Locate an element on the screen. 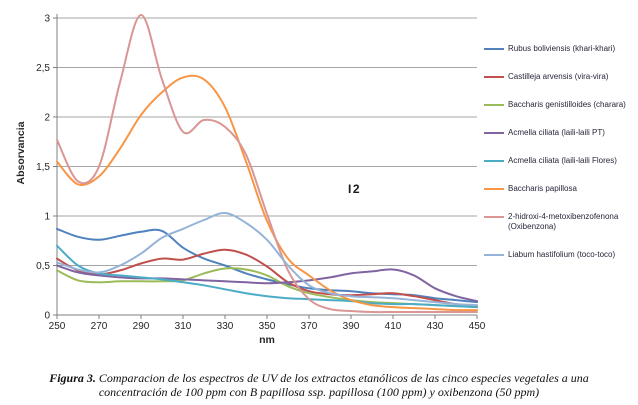 The image size is (638, 405). plot-annotation: I2 is located at coordinates (355, 189).